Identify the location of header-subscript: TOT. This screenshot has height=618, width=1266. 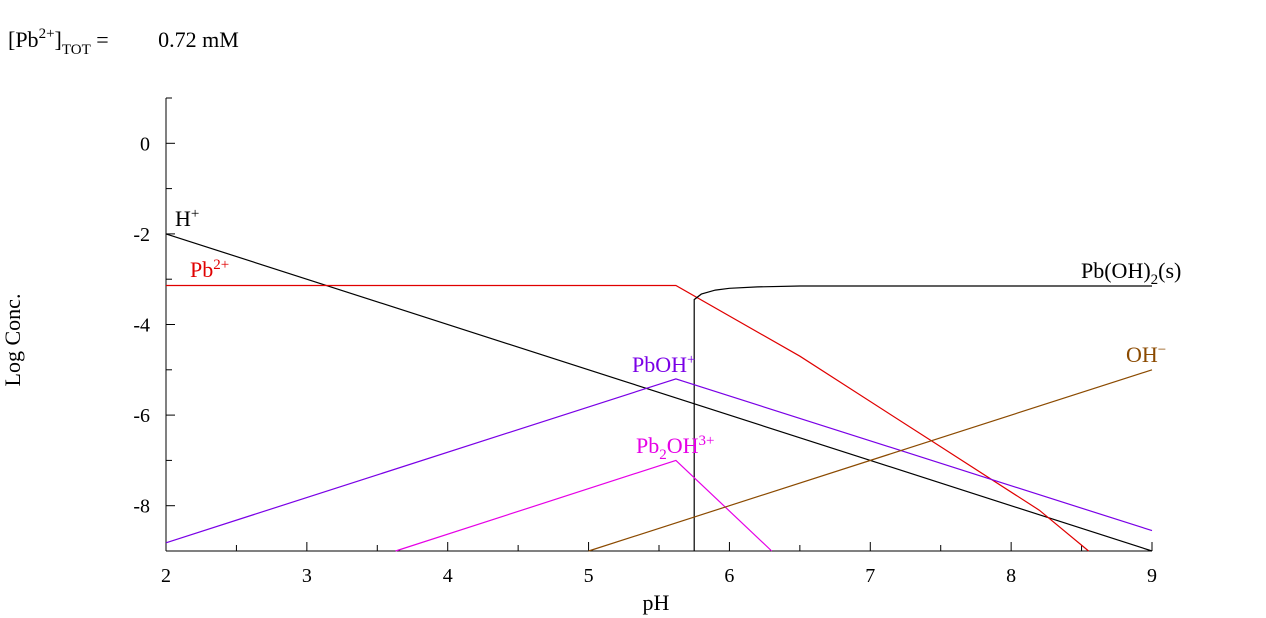
(76, 50).